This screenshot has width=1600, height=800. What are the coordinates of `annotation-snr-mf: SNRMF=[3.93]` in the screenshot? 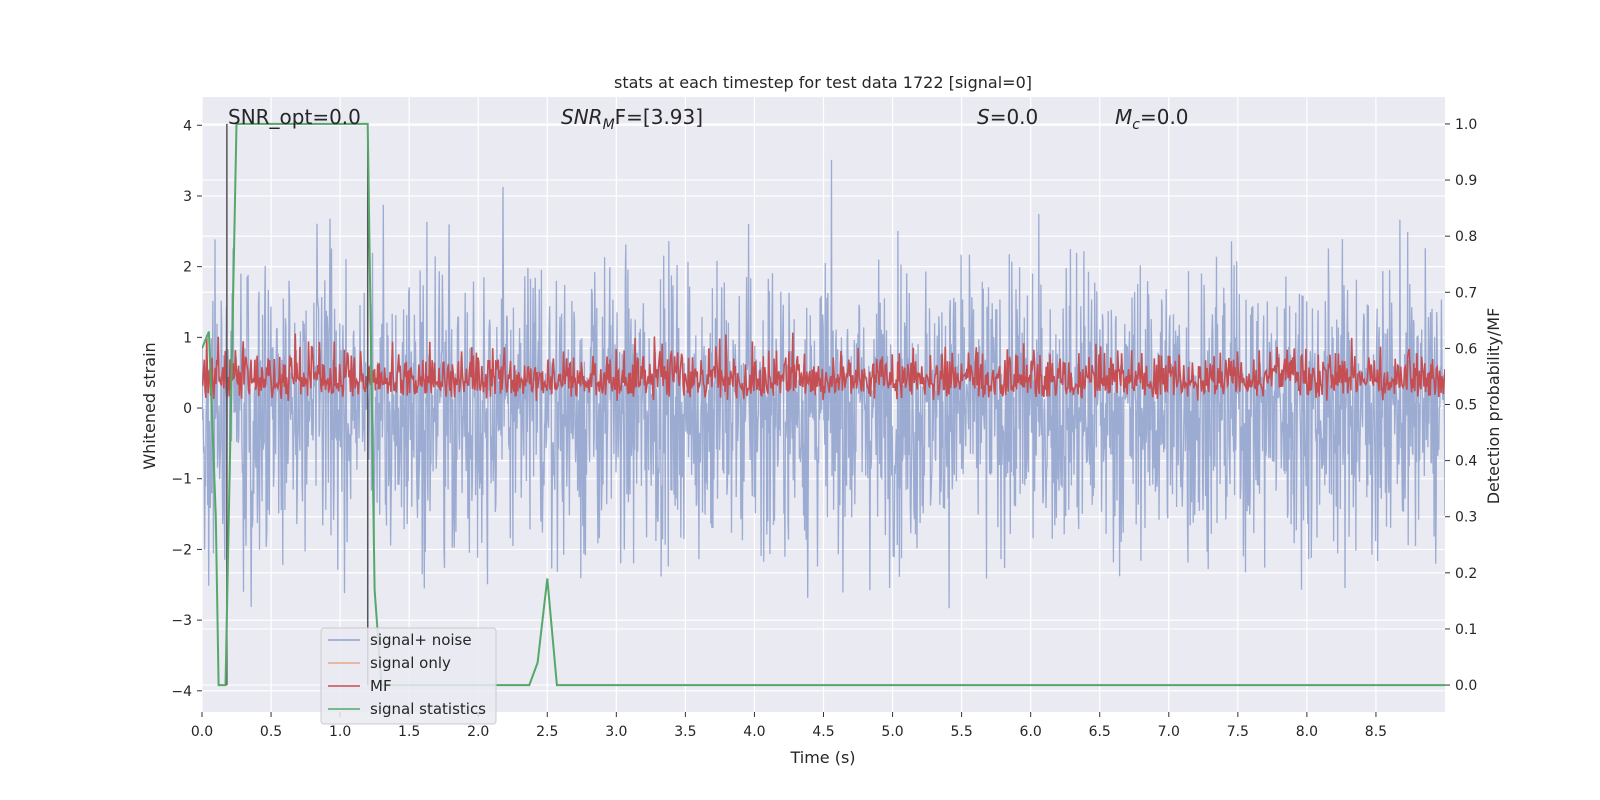 It's located at (632, 119).